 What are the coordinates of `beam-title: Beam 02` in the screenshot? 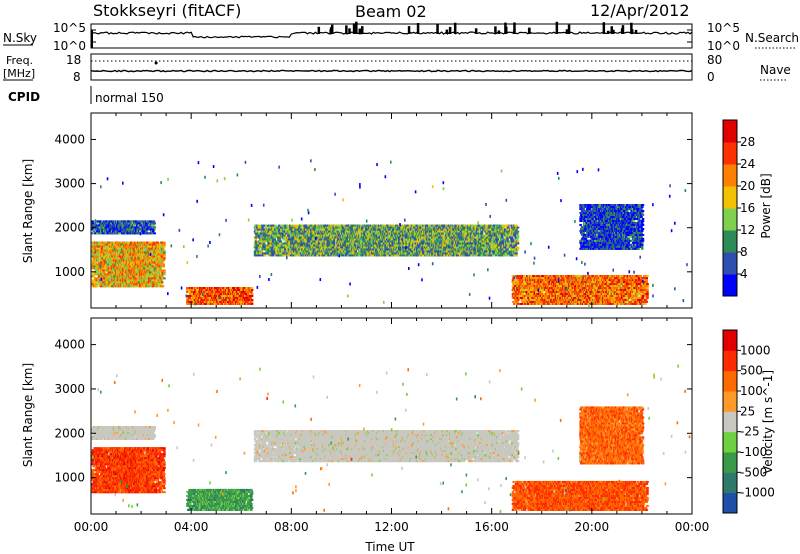 It's located at (391, 11).